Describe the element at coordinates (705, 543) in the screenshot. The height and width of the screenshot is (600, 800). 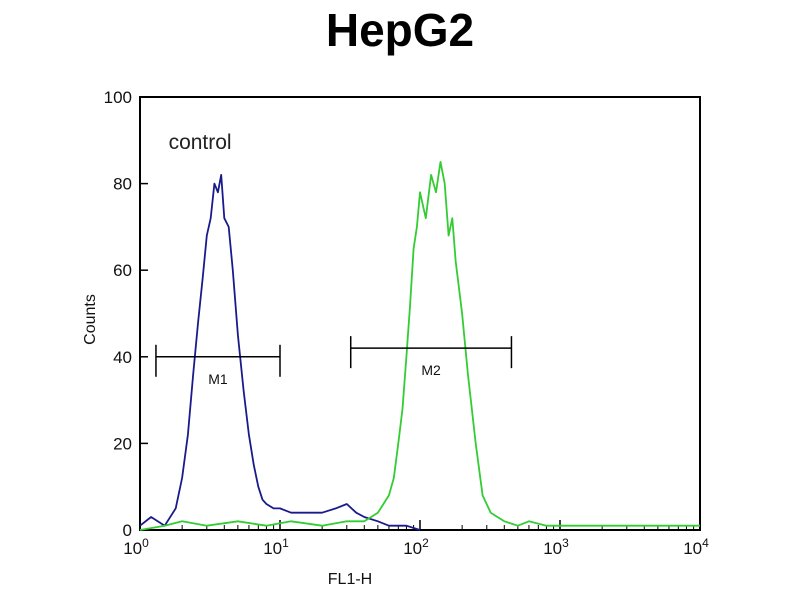
I see `x-tick-exponent: 4` at that location.